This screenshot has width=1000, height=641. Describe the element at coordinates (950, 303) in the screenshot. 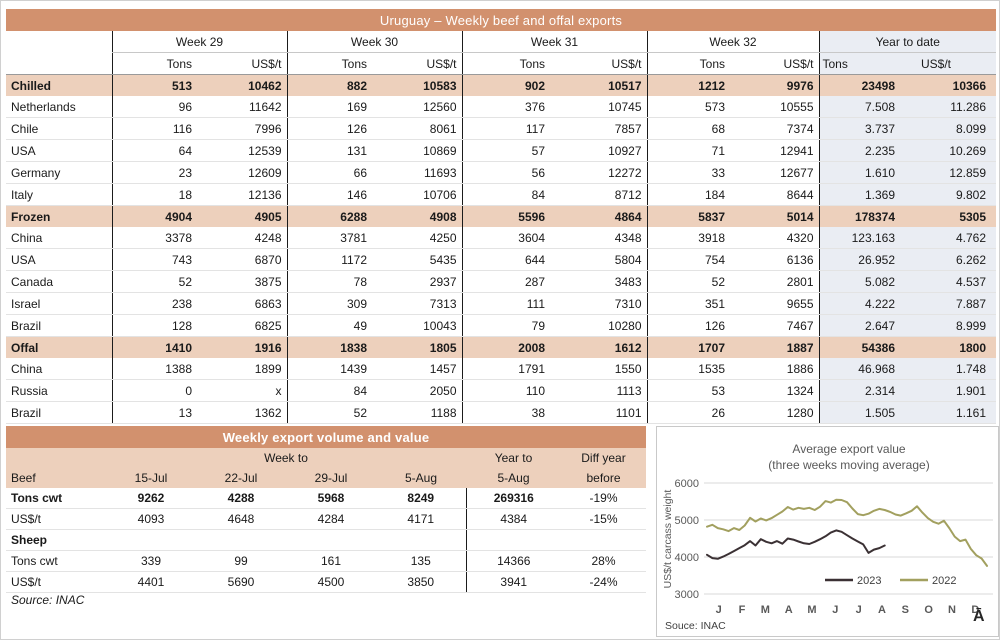

I see `cell: 7.887` at that location.